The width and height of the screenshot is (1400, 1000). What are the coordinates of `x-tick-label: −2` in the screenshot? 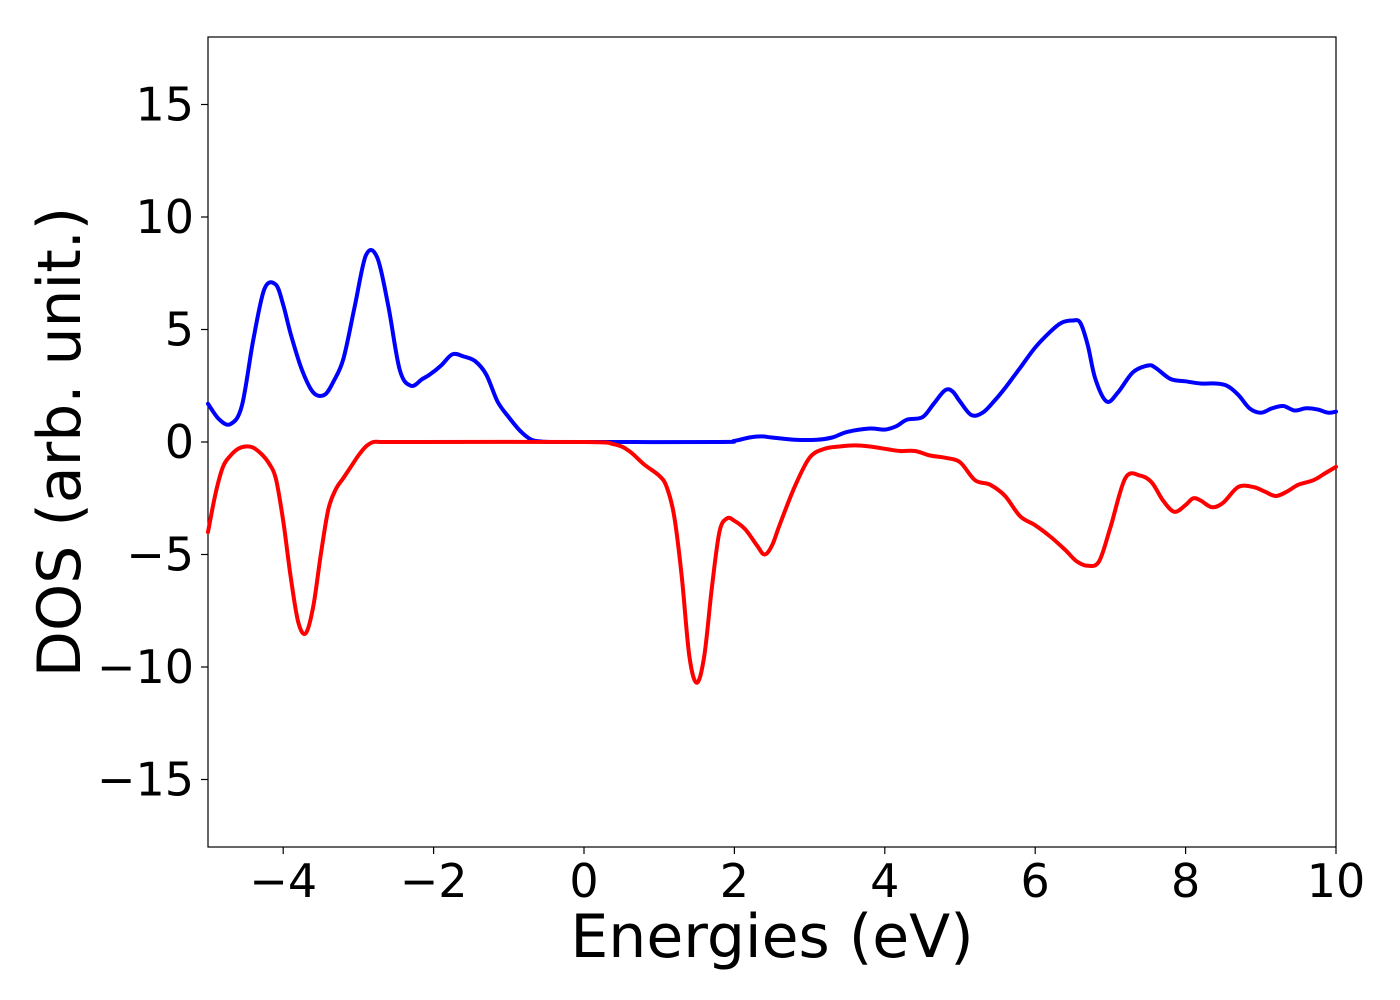 It's located at (434, 881).